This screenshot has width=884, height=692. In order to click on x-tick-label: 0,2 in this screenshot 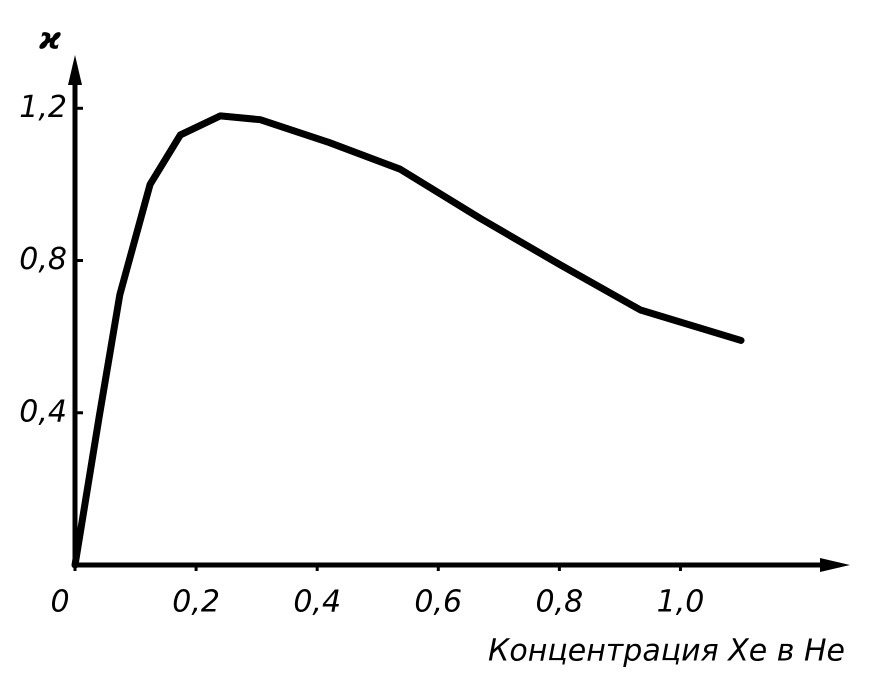, I will do `click(196, 602)`.